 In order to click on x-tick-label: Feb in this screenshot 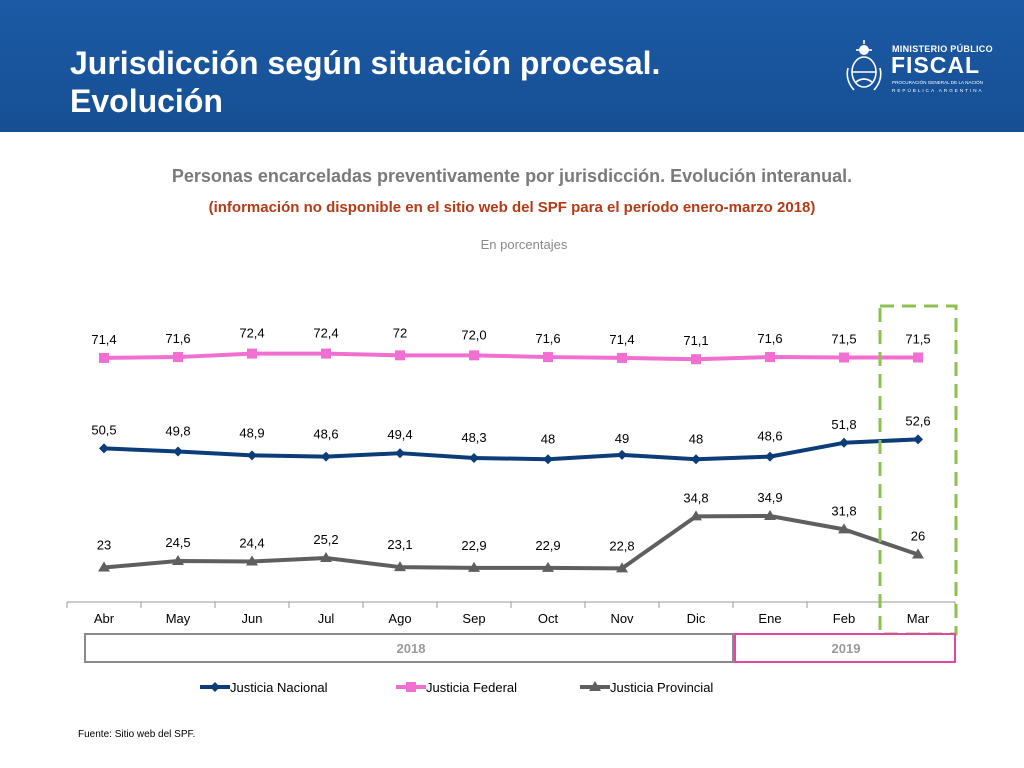, I will do `click(844, 618)`.